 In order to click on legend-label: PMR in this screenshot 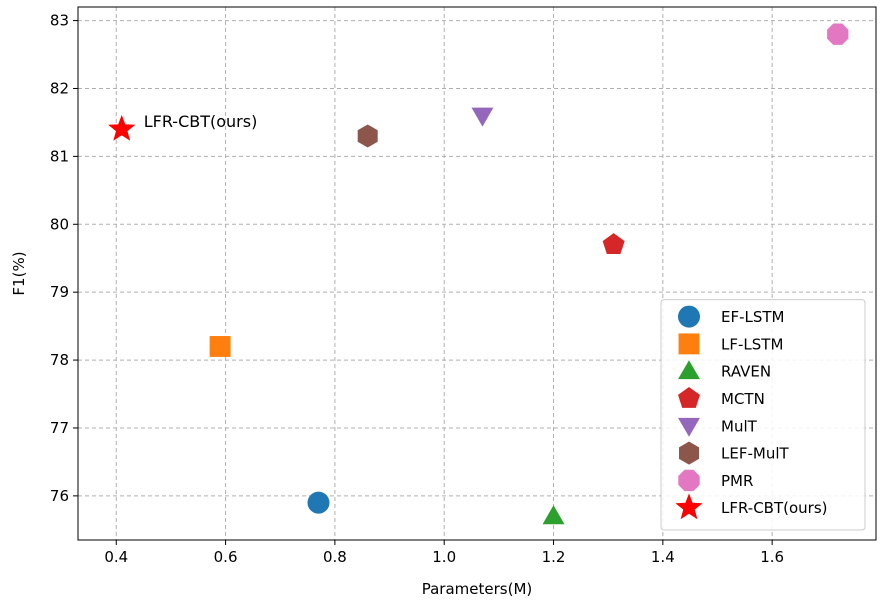, I will do `click(737, 481)`.